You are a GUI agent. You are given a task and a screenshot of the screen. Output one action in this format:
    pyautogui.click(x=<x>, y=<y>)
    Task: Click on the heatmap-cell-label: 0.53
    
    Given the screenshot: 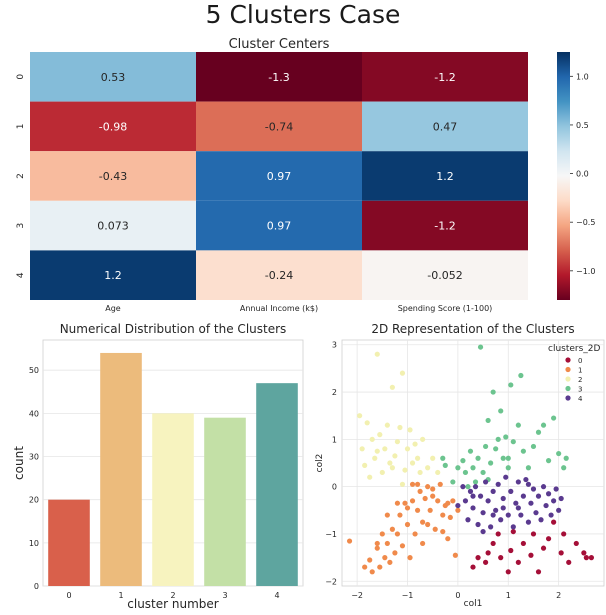 What is the action you would take?
    pyautogui.click(x=113, y=77)
    